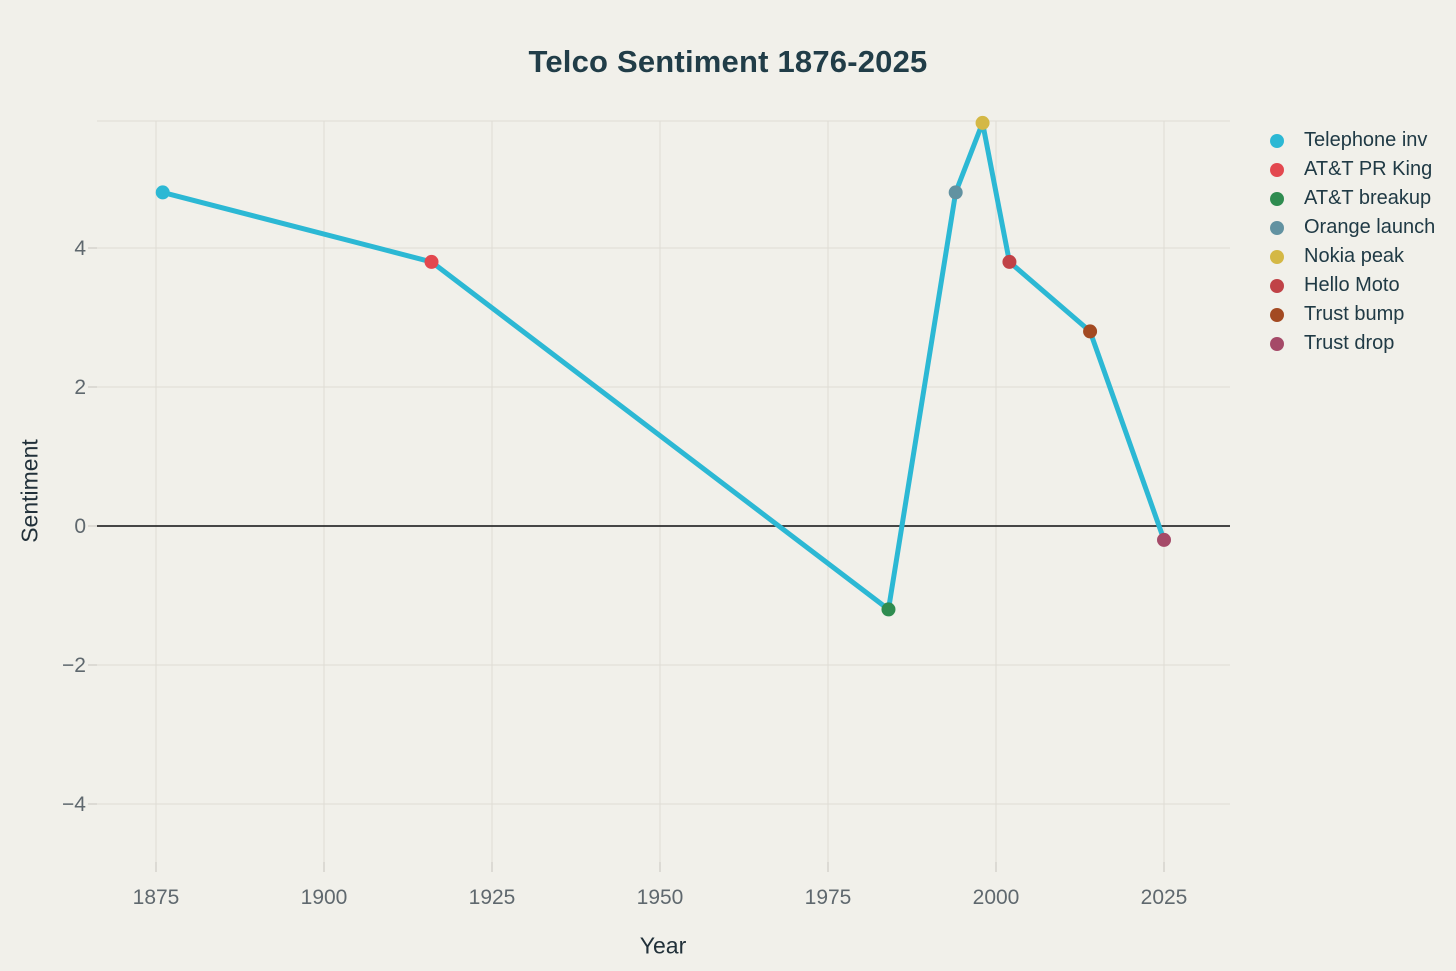  Describe the element at coordinates (663, 945) in the screenshot. I see `x-axis-title: Year` at that location.